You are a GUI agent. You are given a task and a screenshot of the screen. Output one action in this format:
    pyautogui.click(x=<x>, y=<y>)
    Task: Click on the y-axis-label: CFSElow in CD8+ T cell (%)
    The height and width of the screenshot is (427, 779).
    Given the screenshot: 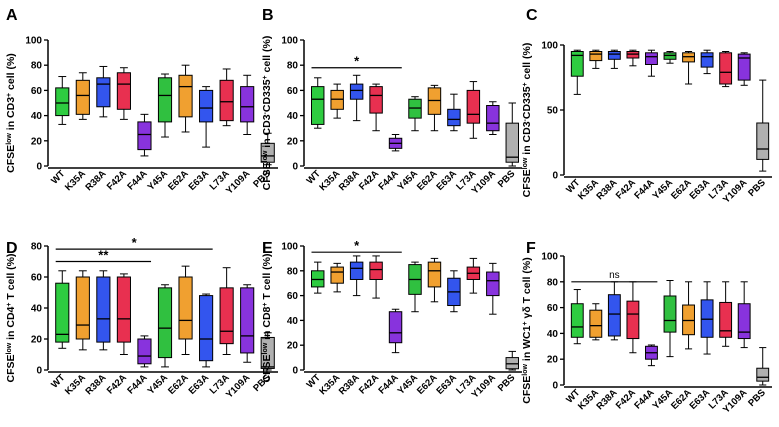 What is the action you would take?
    pyautogui.click(x=267, y=318)
    